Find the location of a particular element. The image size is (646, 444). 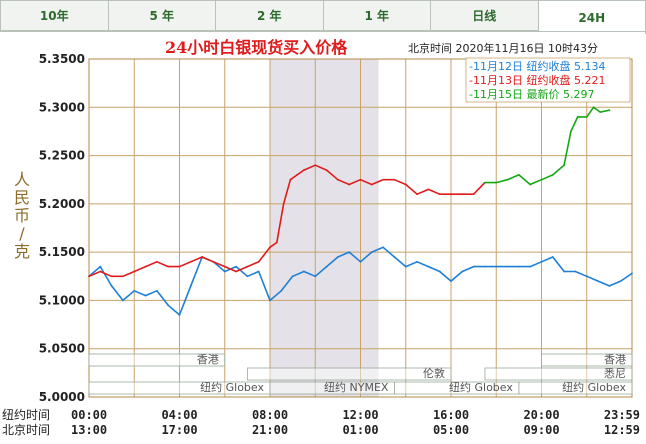

session-label: 纽约 NYMEX is located at coordinates (356, 387).